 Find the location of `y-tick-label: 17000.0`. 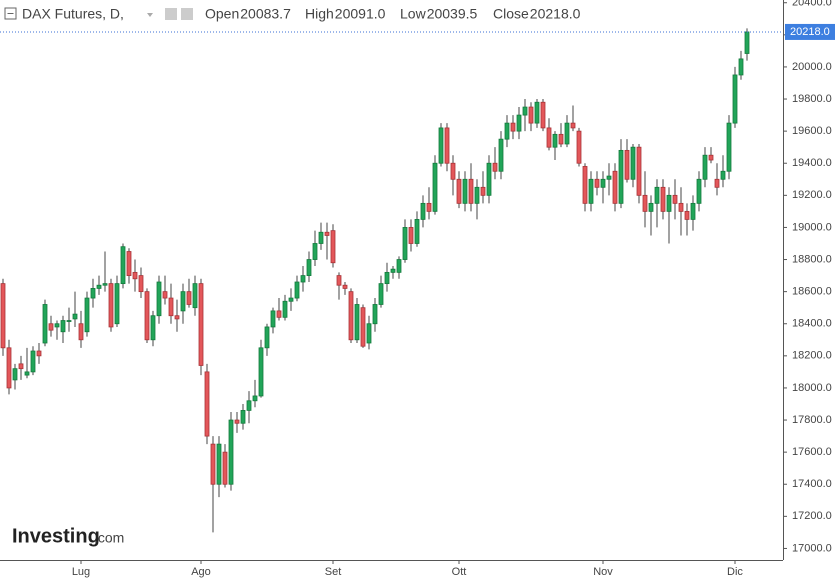

y-tick-label: 17000.0 is located at coordinates (812, 548).